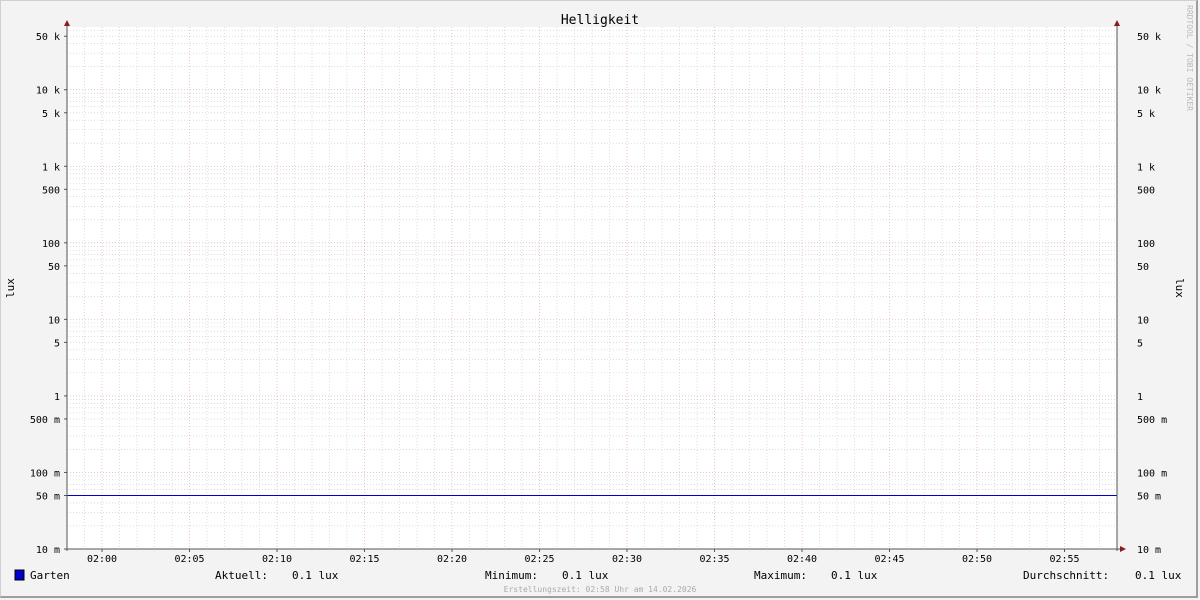 Image resolution: width=1200 pixels, height=600 pixels. What do you see at coordinates (1152, 473) in the screenshot?
I see `y-tick-label-right: 100 m` at bounding box center [1152, 473].